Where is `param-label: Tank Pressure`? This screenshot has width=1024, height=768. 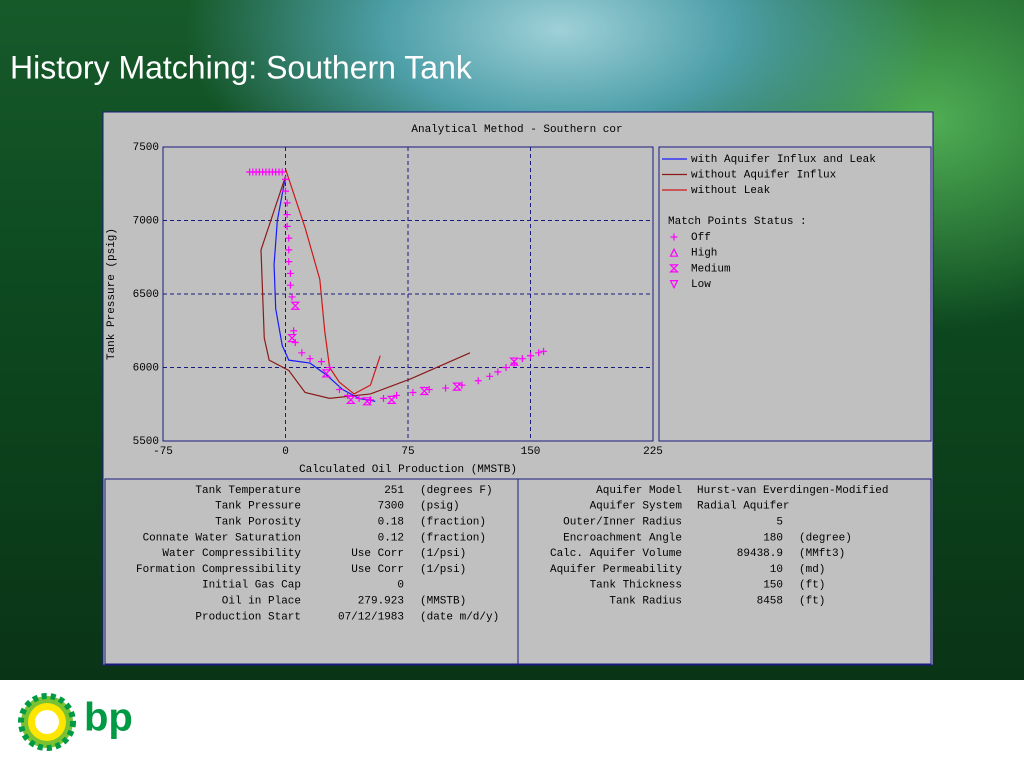 param-label: Tank Pressure is located at coordinates (258, 507).